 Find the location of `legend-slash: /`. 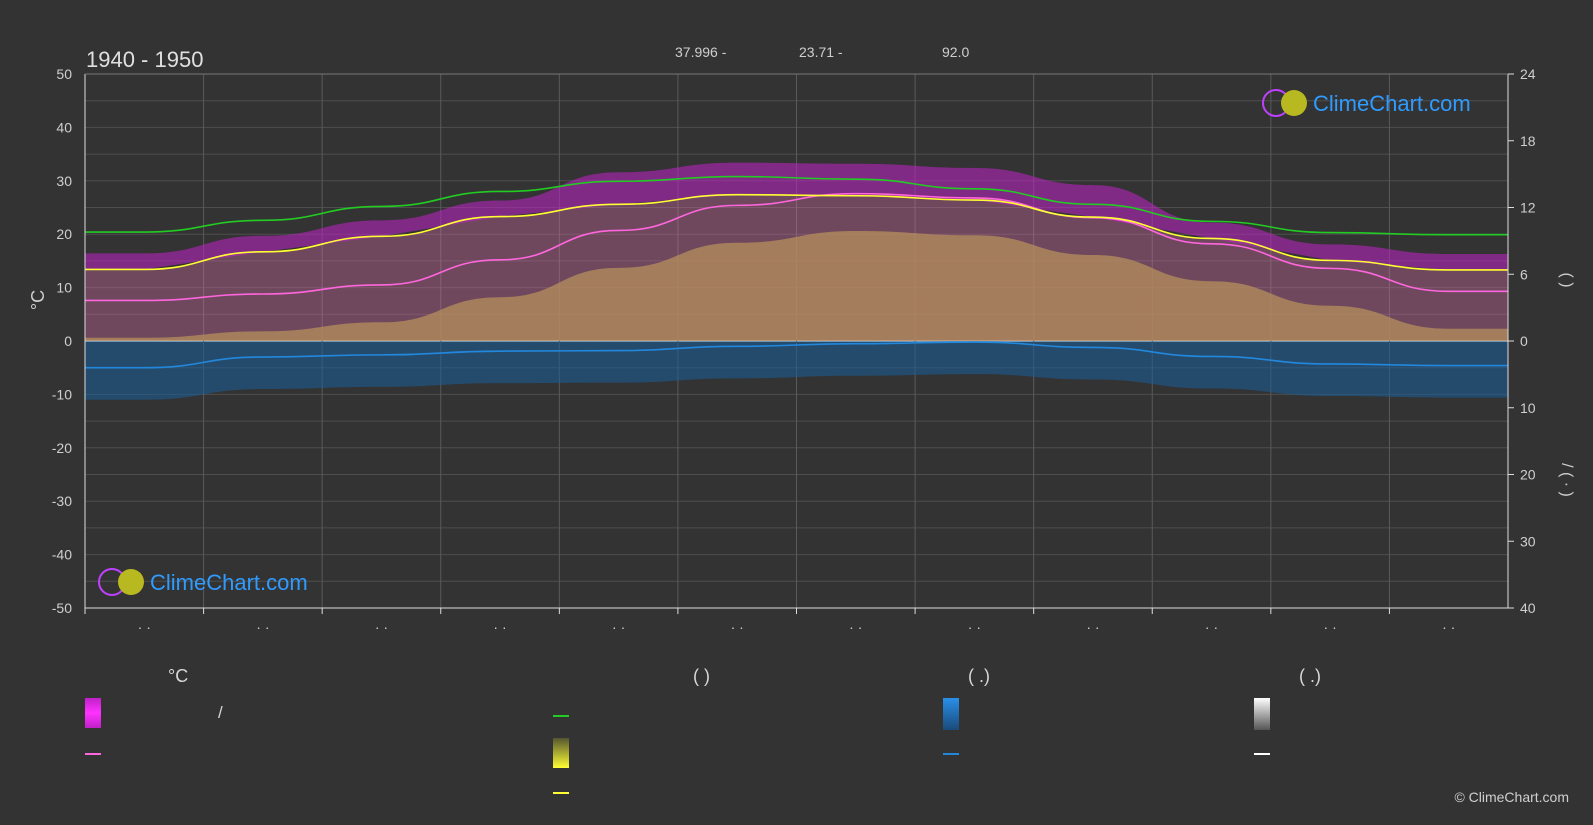

legend-slash: / is located at coordinates (220, 712).